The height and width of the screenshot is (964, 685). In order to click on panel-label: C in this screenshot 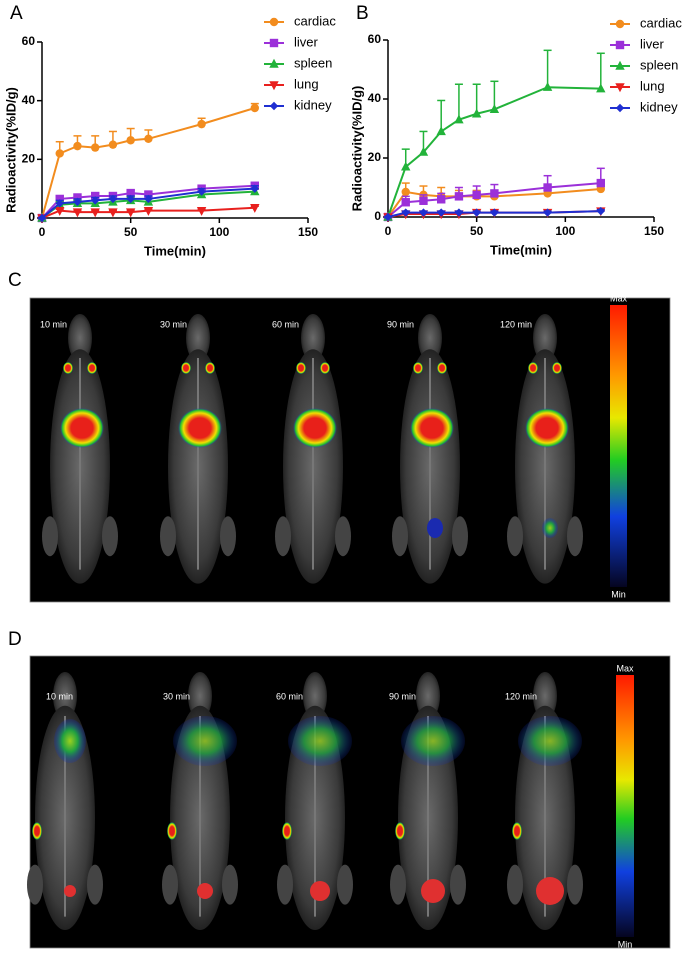, I will do `click(15, 280)`.